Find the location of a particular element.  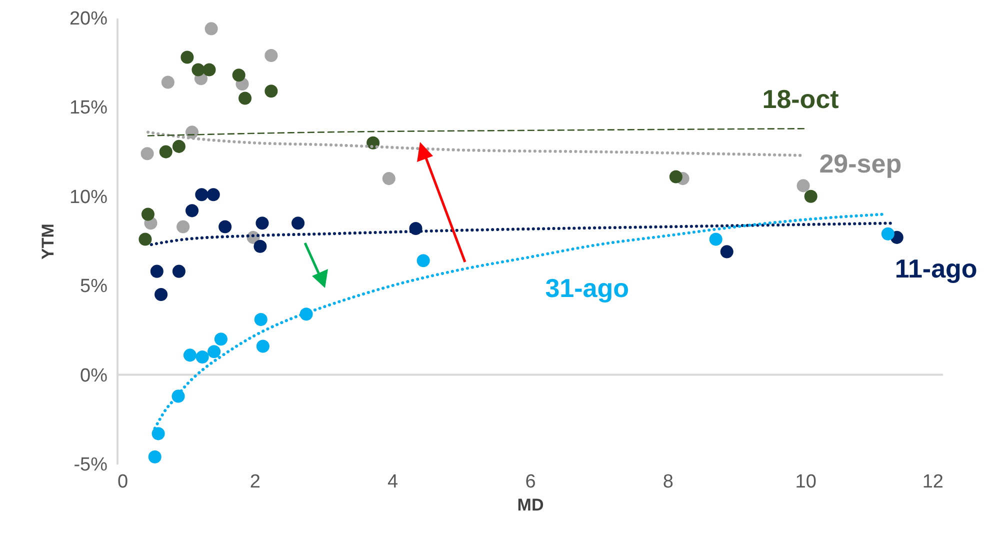

text: 31-ago is located at coordinates (587, 288).